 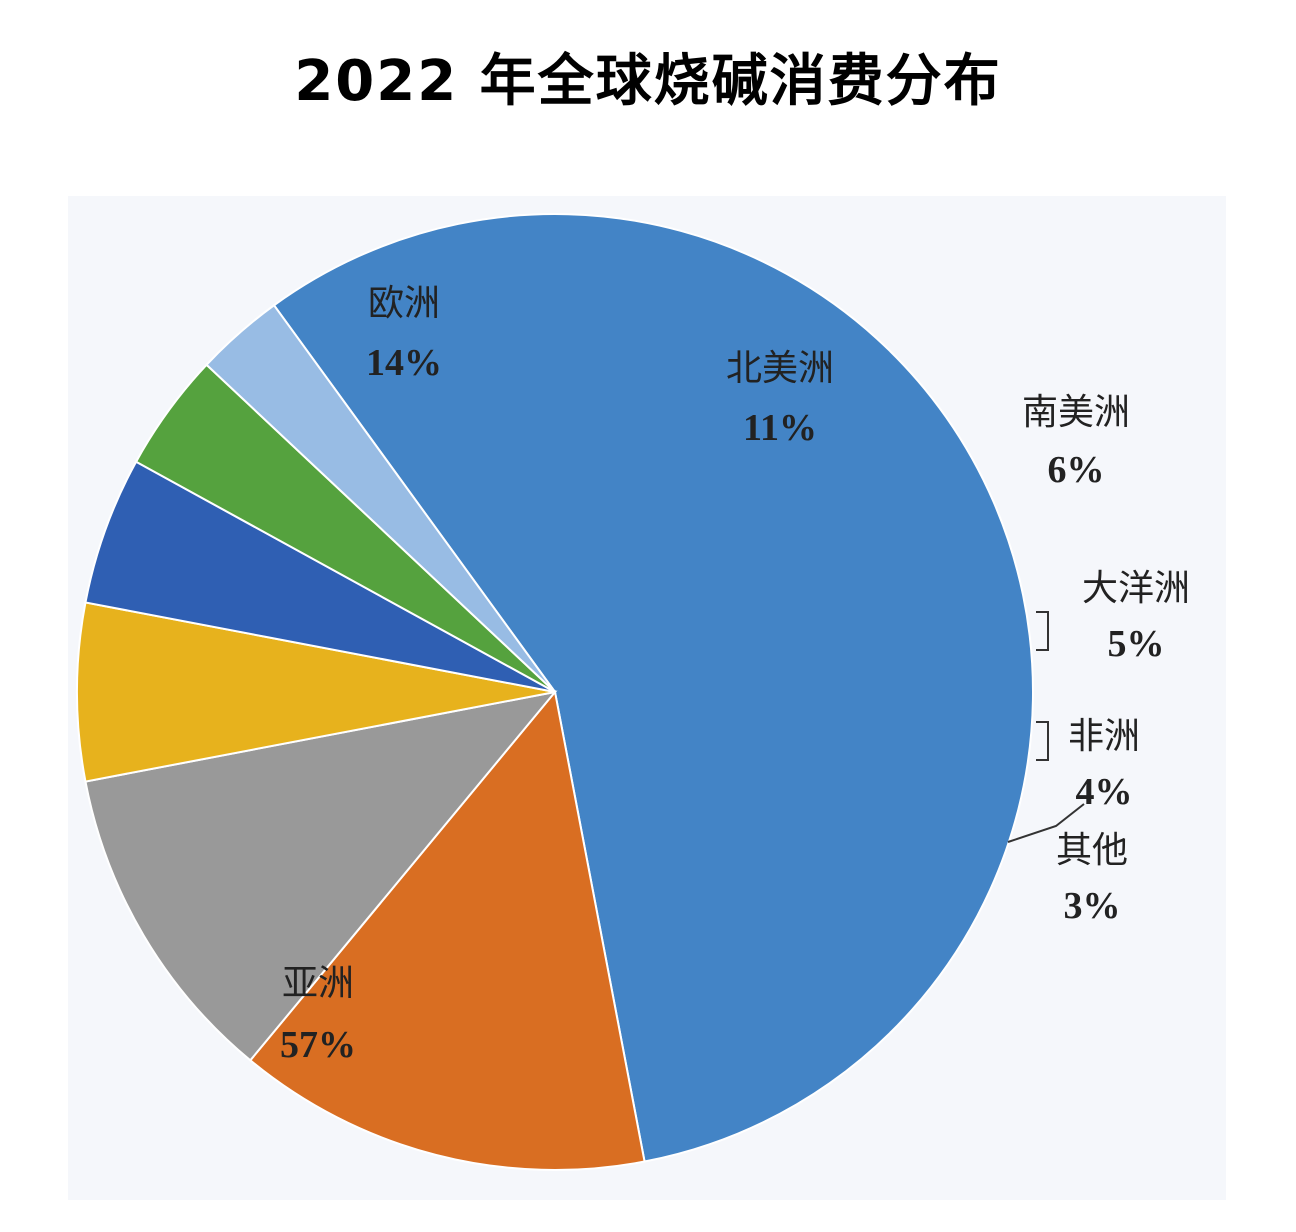 What do you see at coordinates (648, 81) in the screenshot?
I see `chart-title: 2022 年全球烧碱消费分布` at bounding box center [648, 81].